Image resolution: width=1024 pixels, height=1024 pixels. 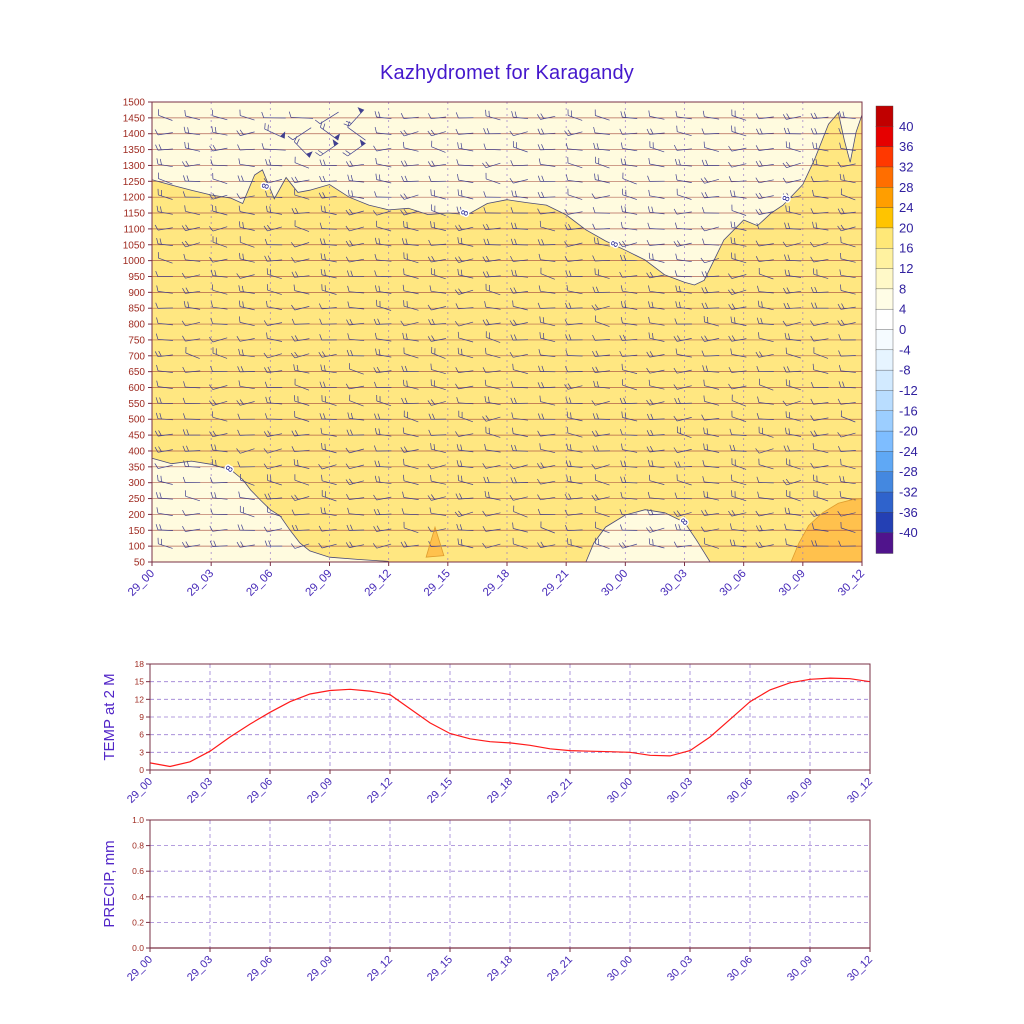 What do you see at coordinates (902, 309) in the screenshot?
I see `svg-text: 4` at bounding box center [902, 309].